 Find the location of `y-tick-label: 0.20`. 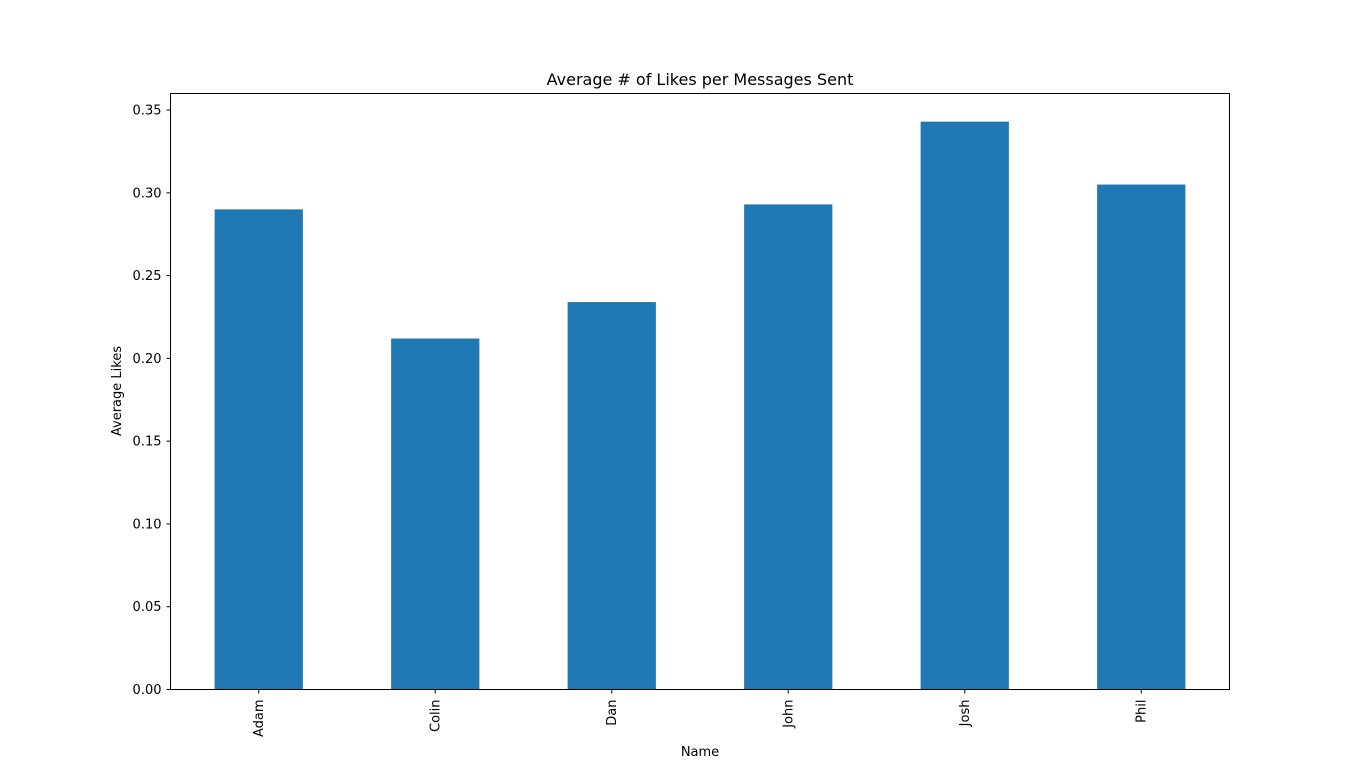

y-tick-label: 0.20 is located at coordinates (147, 359).